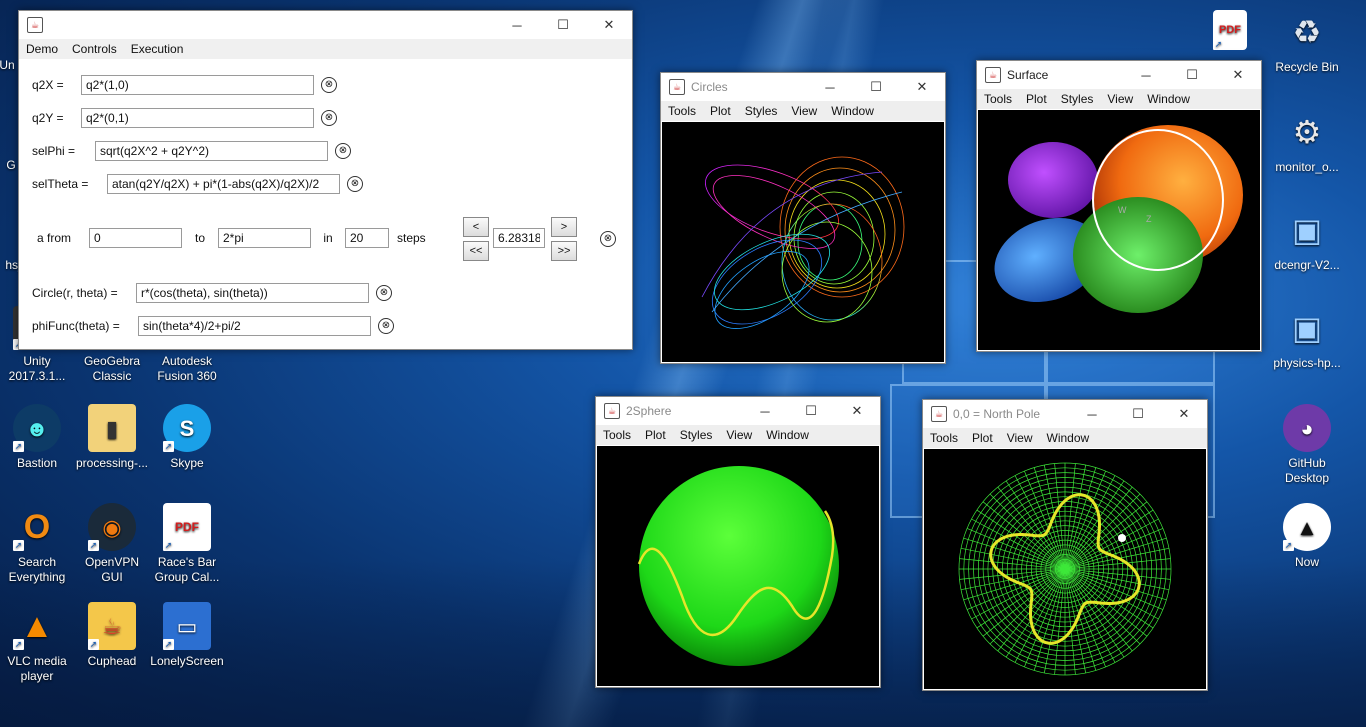 The height and width of the screenshot is (727, 1366). I want to click on menu-demo: Demo, so click(42, 49).